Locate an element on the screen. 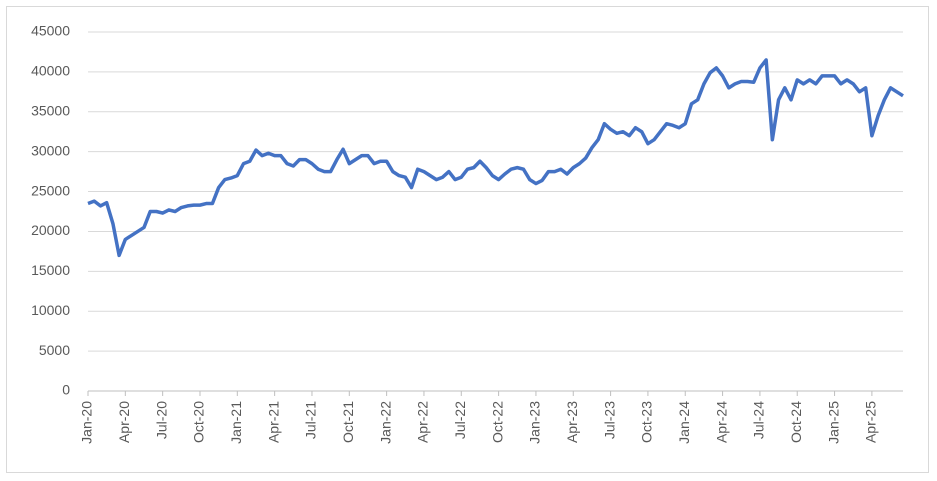 This screenshot has height=481, width=937. x-tick-label: Apr-22 is located at coordinates (423, 422).